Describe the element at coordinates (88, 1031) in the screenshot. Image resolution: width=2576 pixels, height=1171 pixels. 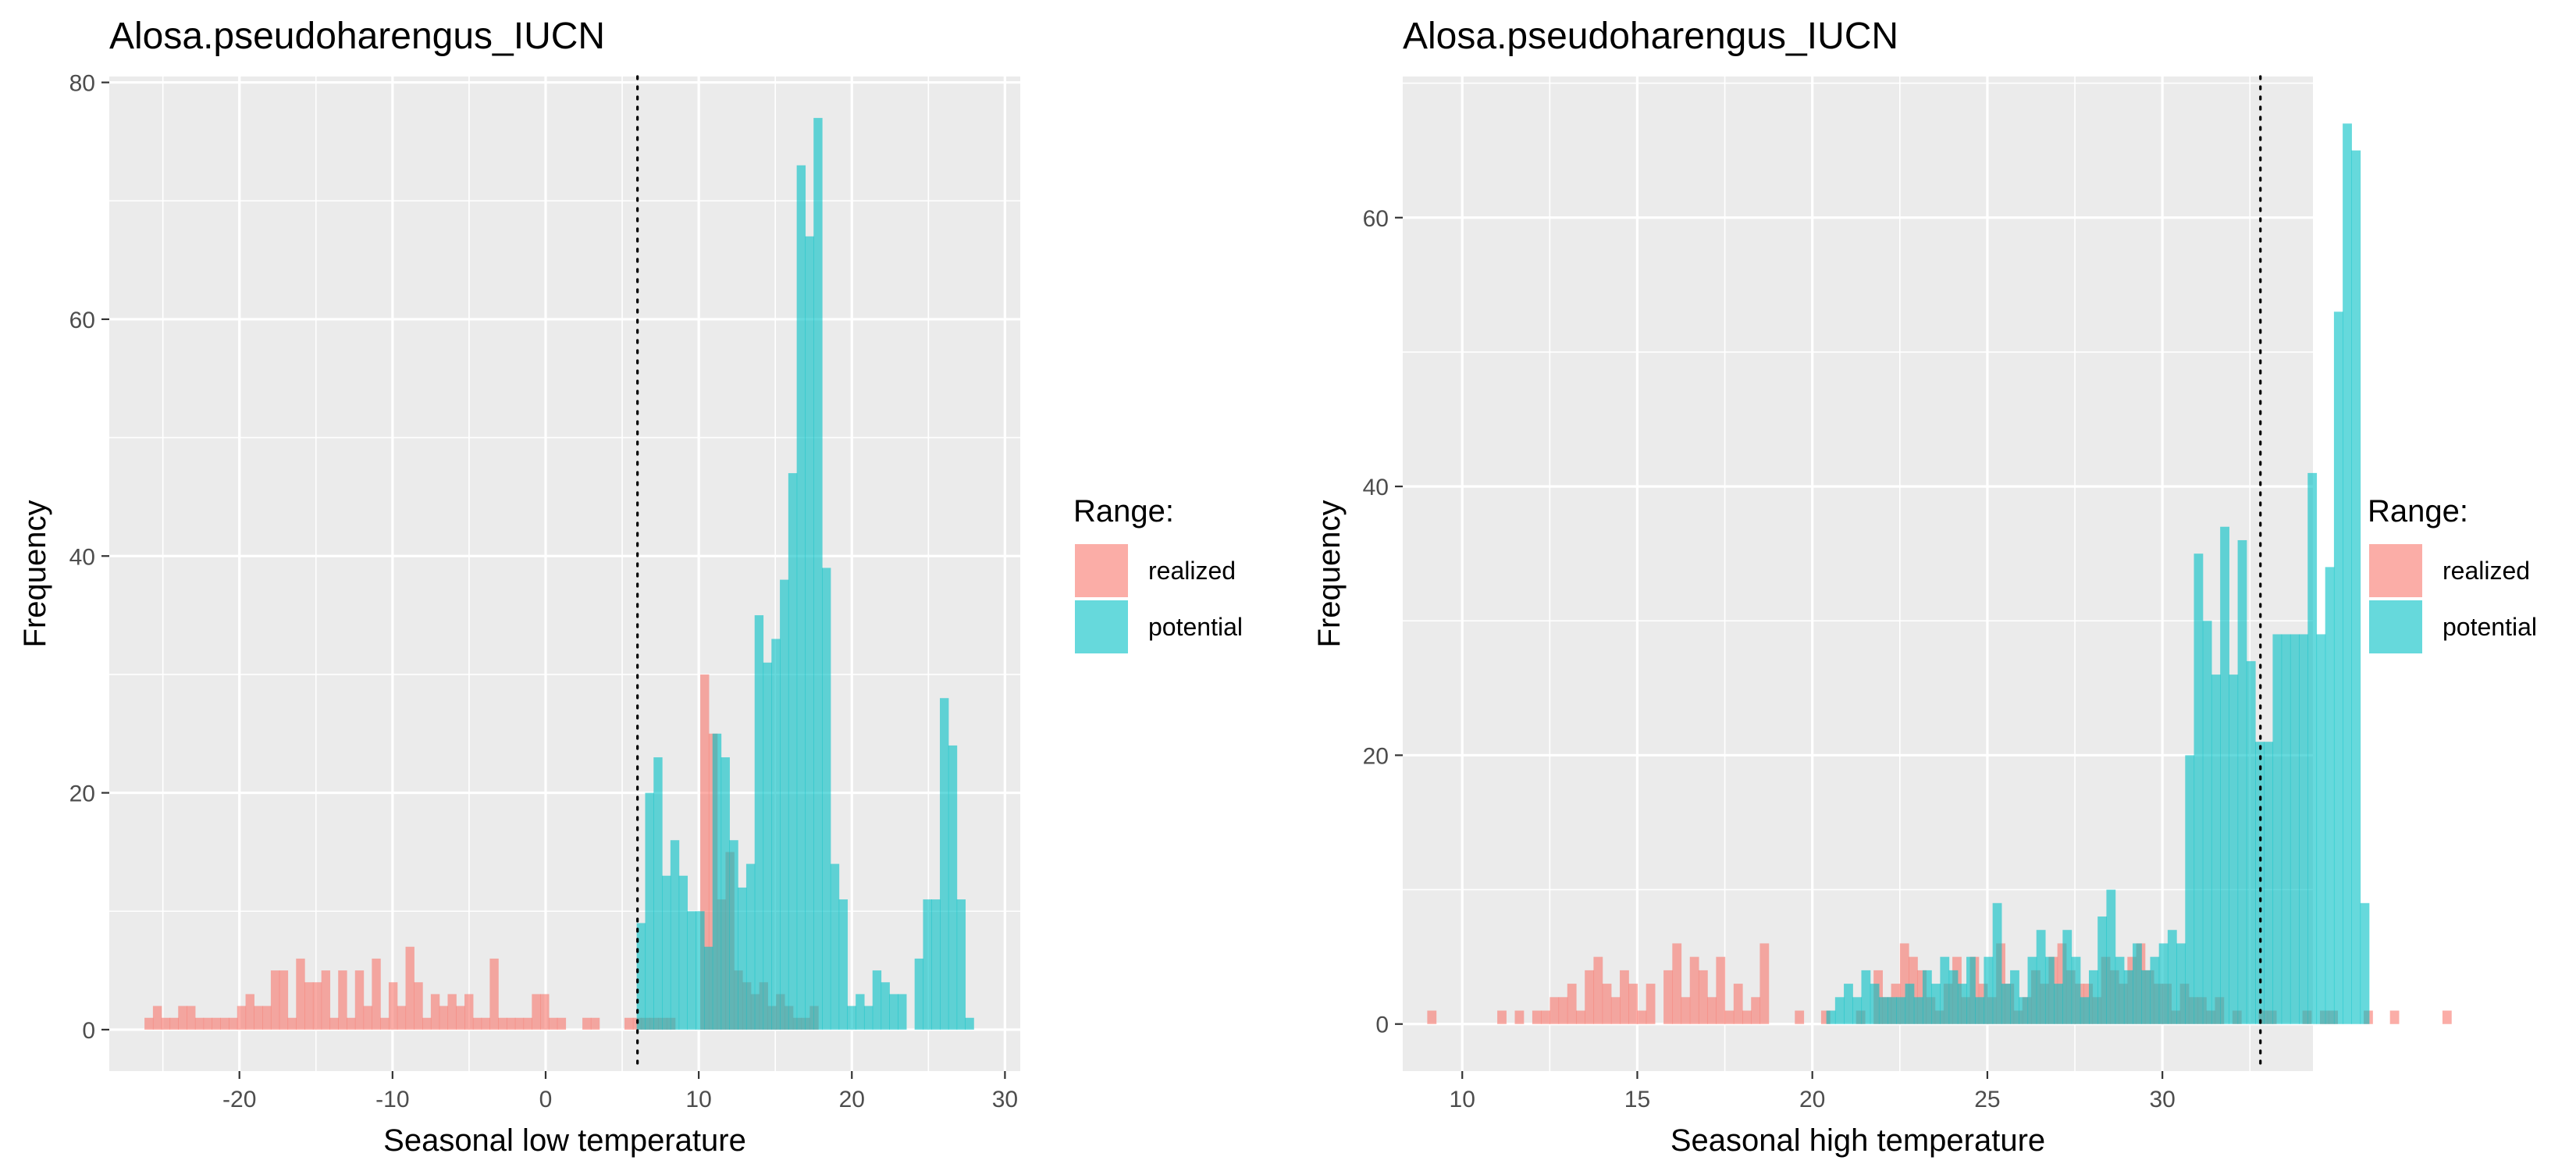
I see `y-tick-label: 0` at that location.